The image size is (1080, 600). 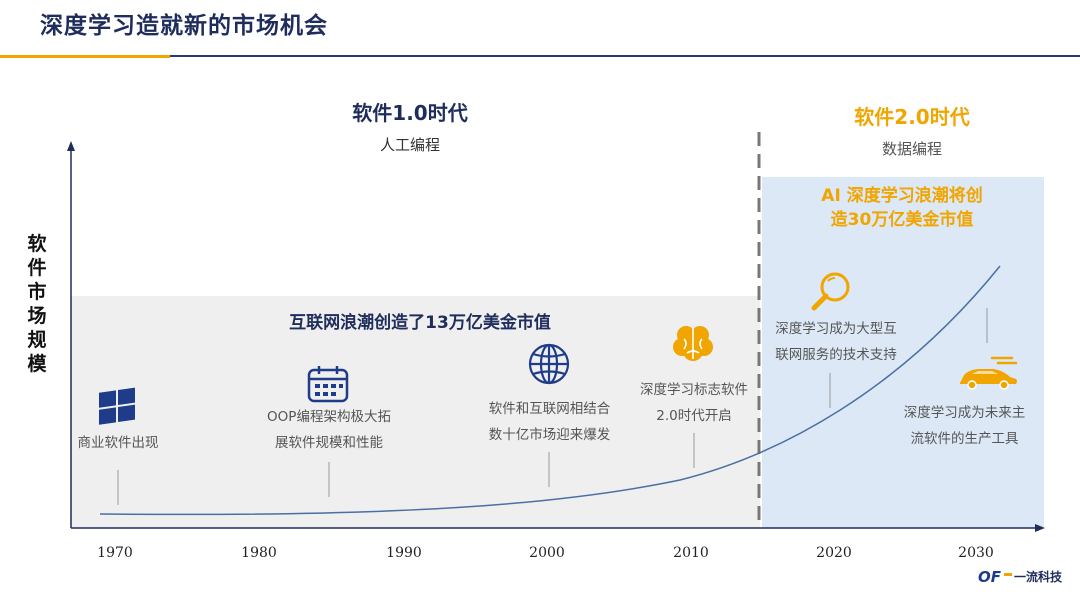 What do you see at coordinates (549, 364) in the screenshot?
I see `globe-icon` at bounding box center [549, 364].